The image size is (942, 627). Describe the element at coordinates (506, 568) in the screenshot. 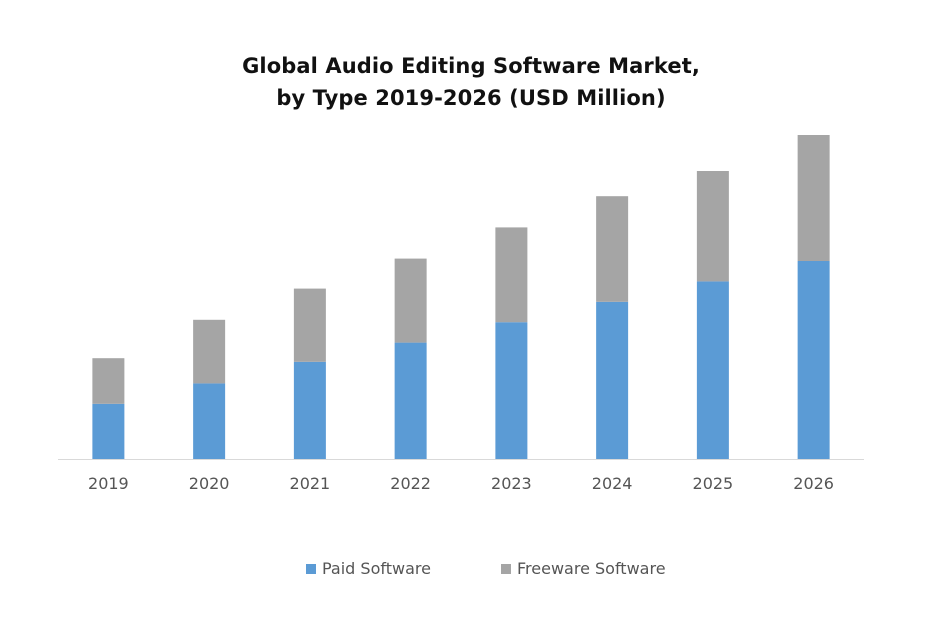

I see `legend-swatch-freeware-software` at that location.